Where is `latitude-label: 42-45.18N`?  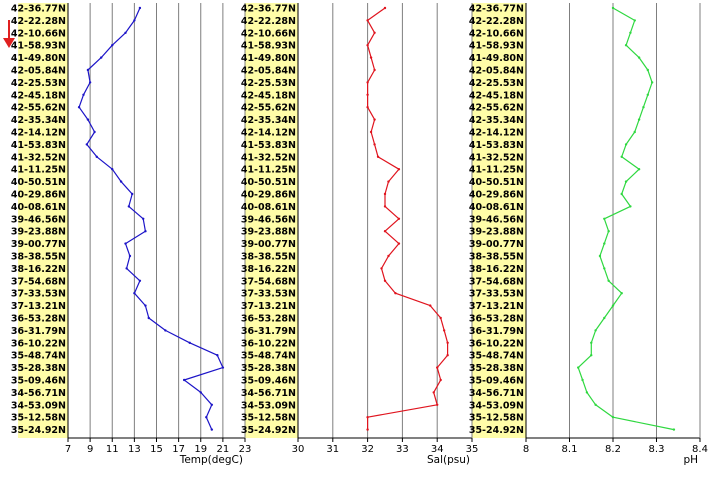 latitude-label: 42-45.18N is located at coordinates (496, 95).